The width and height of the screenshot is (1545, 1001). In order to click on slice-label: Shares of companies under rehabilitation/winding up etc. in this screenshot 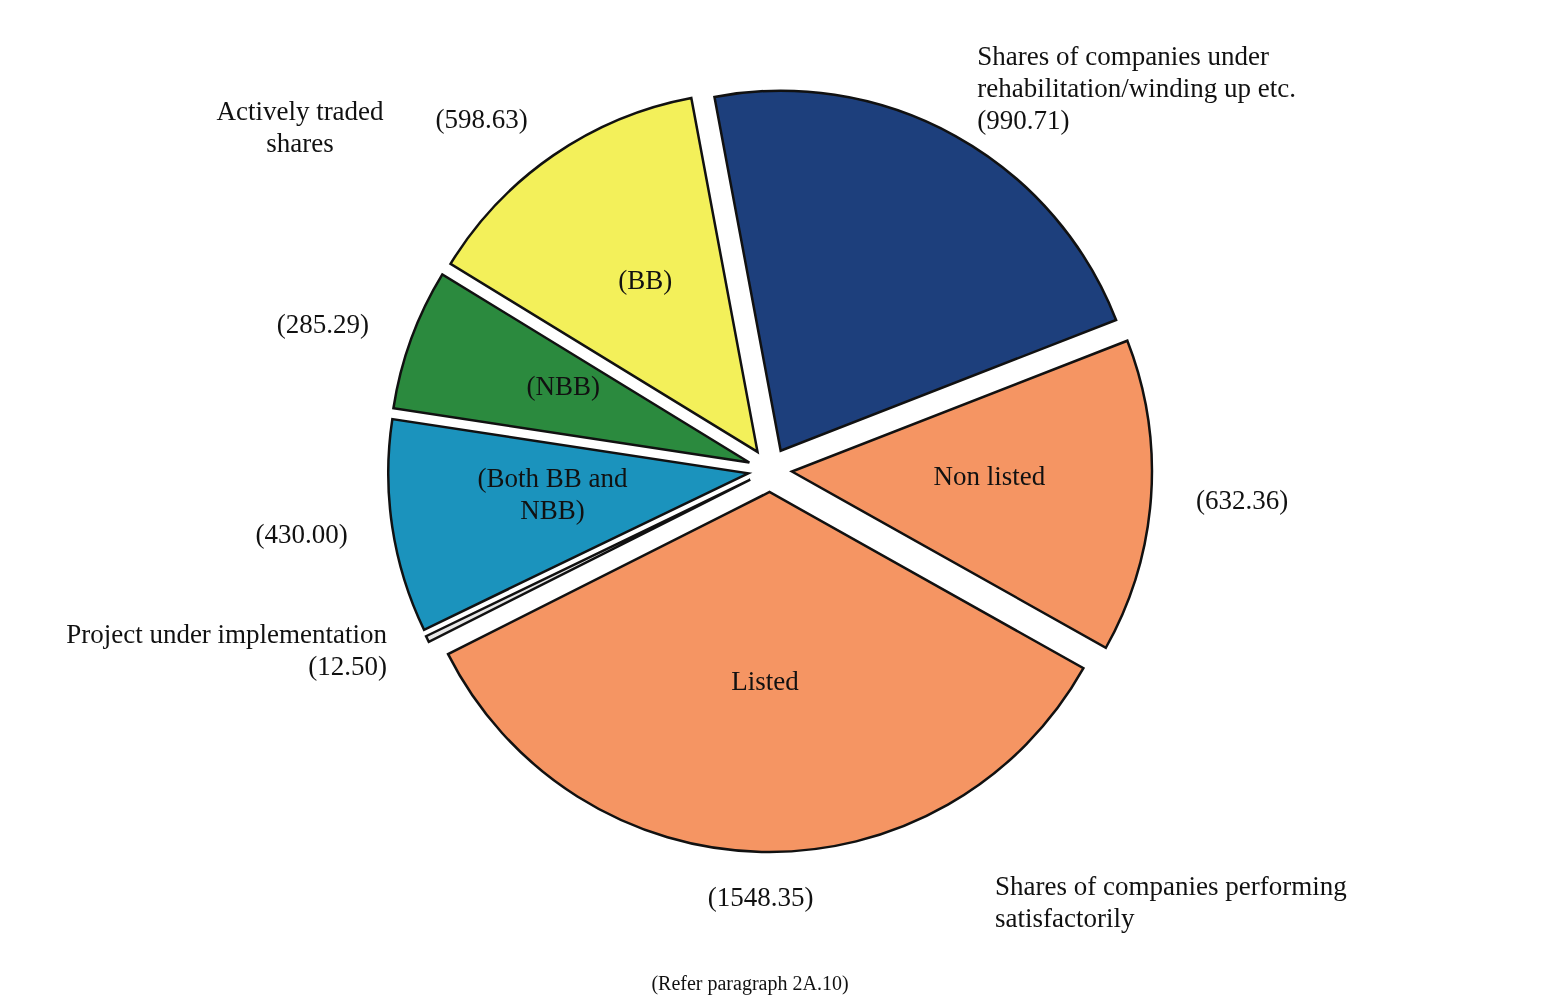, I will do `click(1137, 71)`.